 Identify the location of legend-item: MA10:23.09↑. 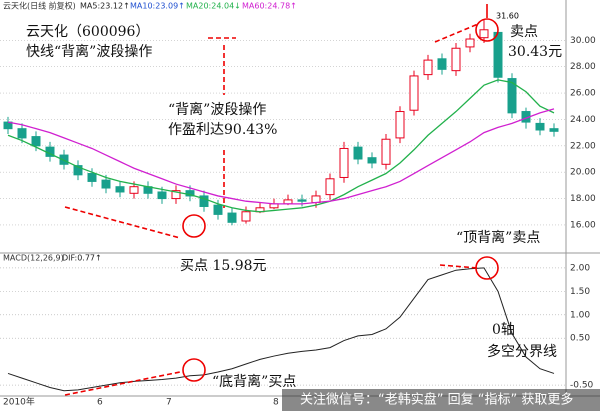
(157, 6).